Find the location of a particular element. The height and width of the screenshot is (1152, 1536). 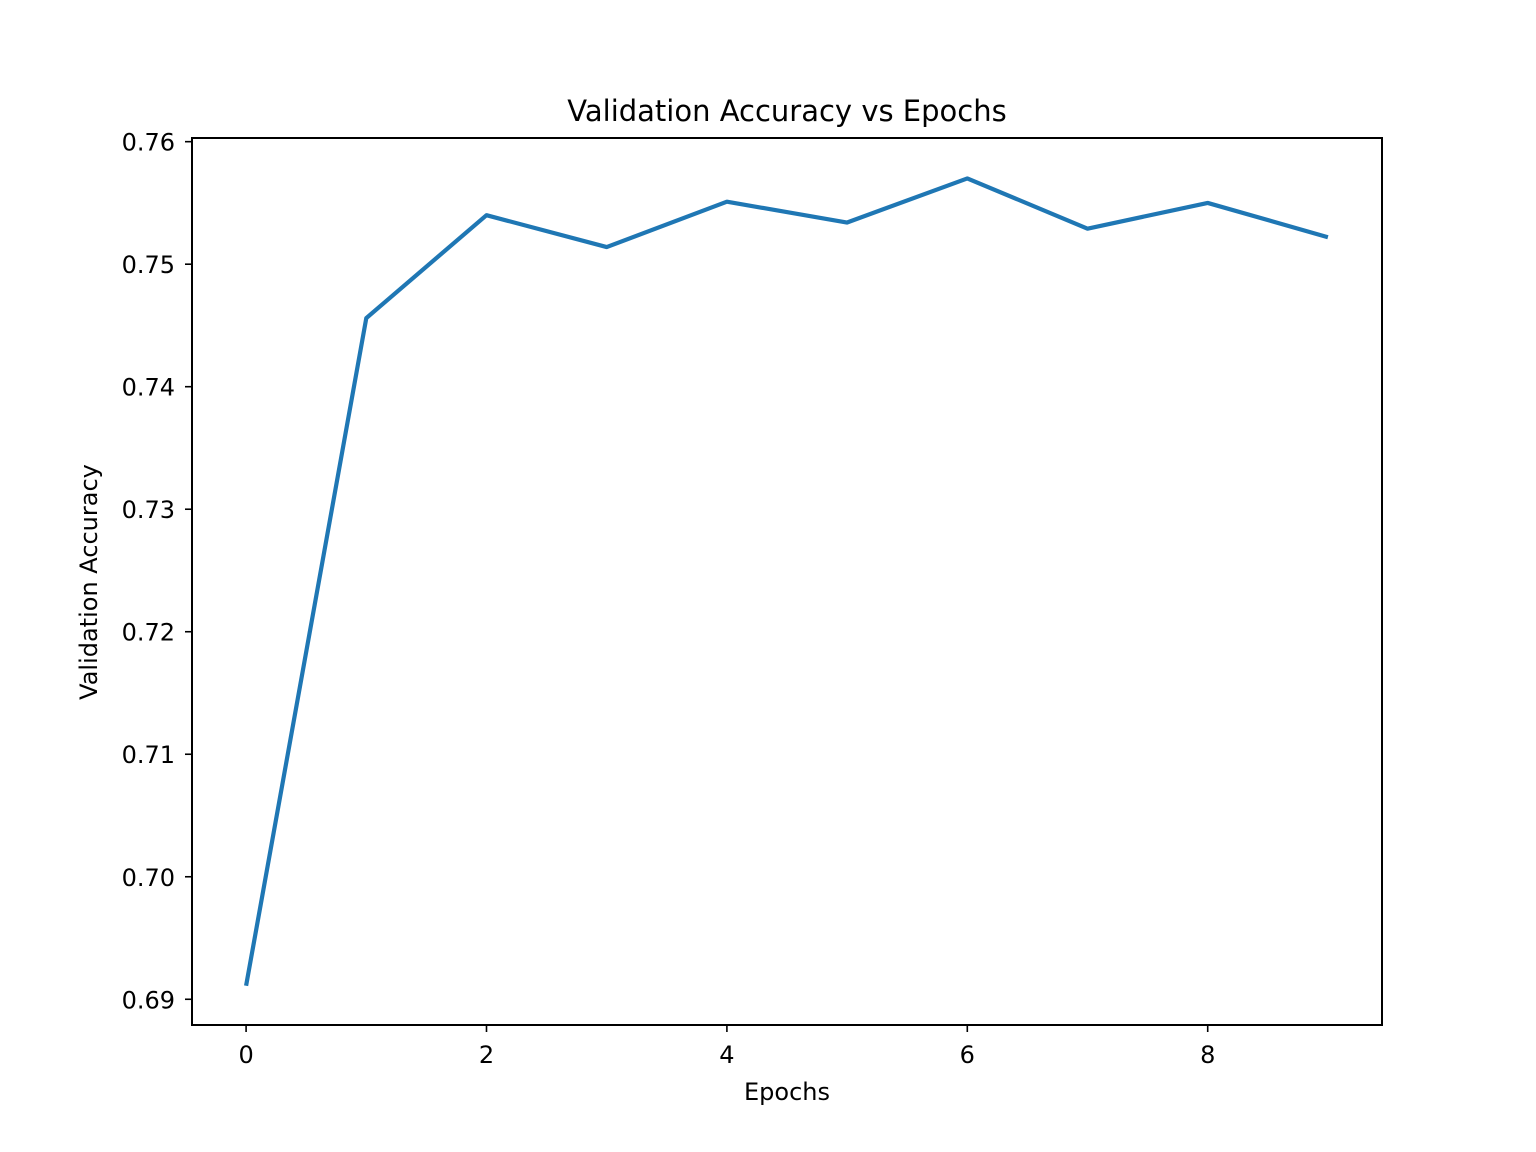

x-tick-label: 2 is located at coordinates (486, 1055).